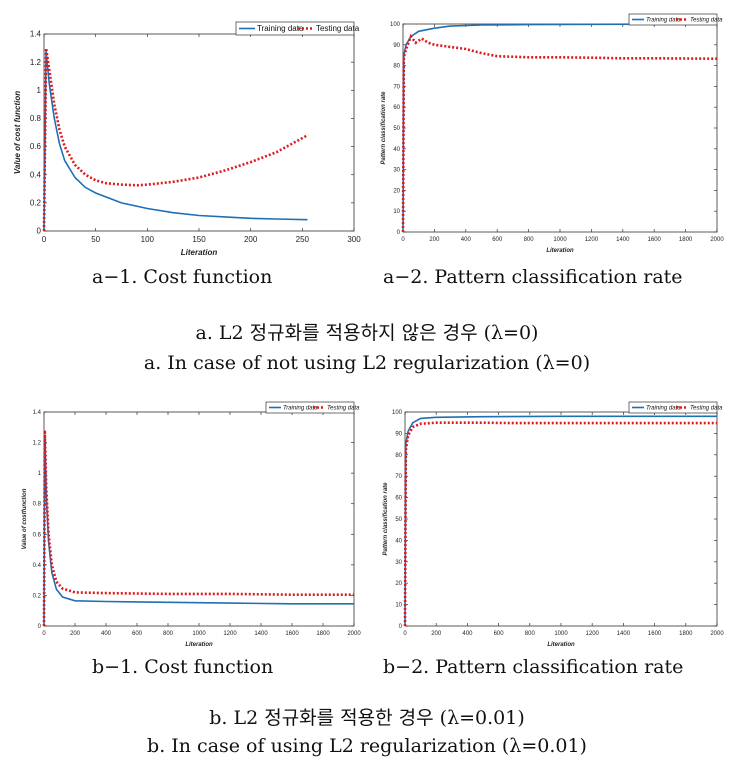 This screenshot has height=769, width=734. What do you see at coordinates (303, 239) in the screenshot?
I see `x-tick-label: 250` at bounding box center [303, 239].